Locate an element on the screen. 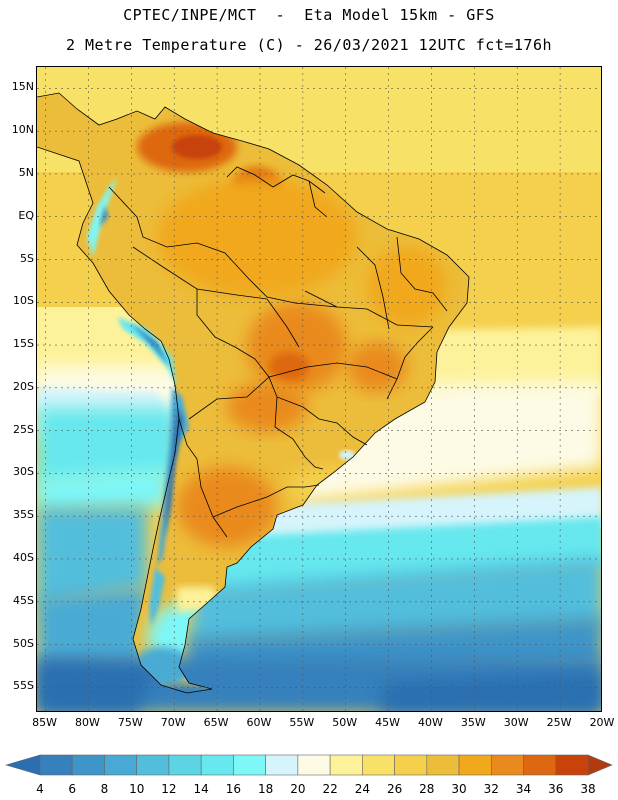 The height and width of the screenshot is (800, 618). lat-tick-label: 10S is located at coordinates (23, 301).